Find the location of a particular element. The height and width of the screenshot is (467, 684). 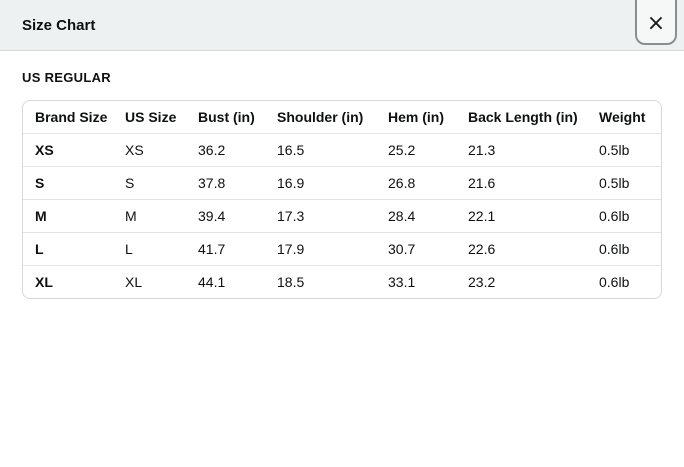

shoulder-cell: 17.3 is located at coordinates (320, 216).